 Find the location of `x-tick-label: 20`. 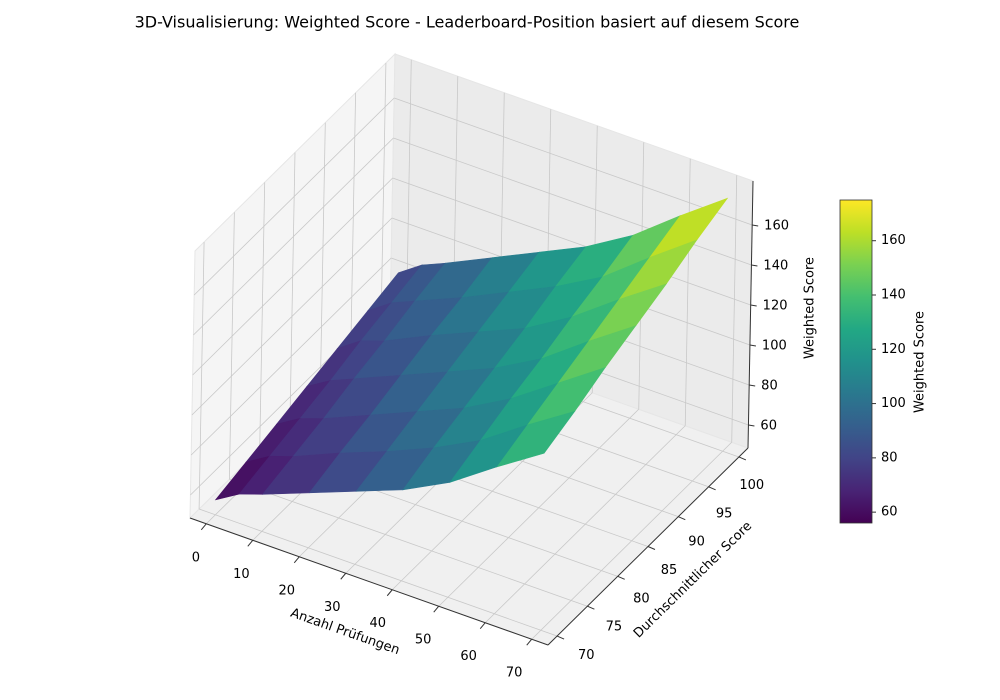

x-tick-label: 20 is located at coordinates (287, 590).